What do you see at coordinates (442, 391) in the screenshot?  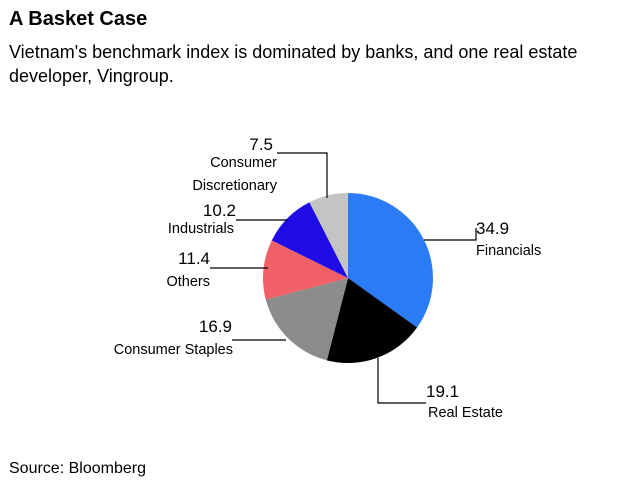 I see `value-label-real-estate: 19.1` at bounding box center [442, 391].